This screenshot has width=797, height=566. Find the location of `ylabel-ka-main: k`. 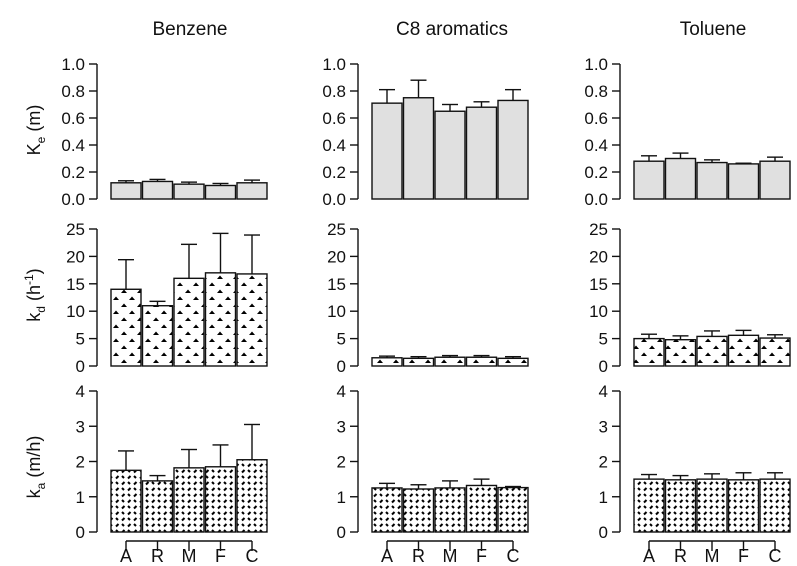

ylabel-ka-main: k is located at coordinates (34, 493).